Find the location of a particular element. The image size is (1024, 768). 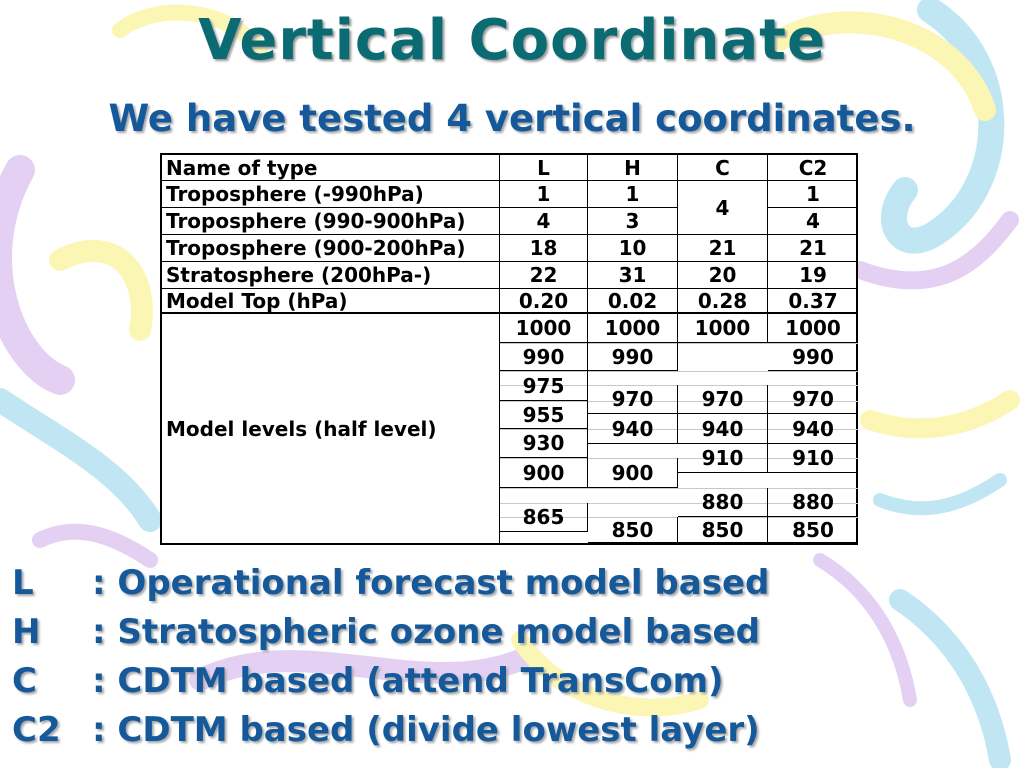

cell-c2: 0.37 is located at coordinates (813, 301).